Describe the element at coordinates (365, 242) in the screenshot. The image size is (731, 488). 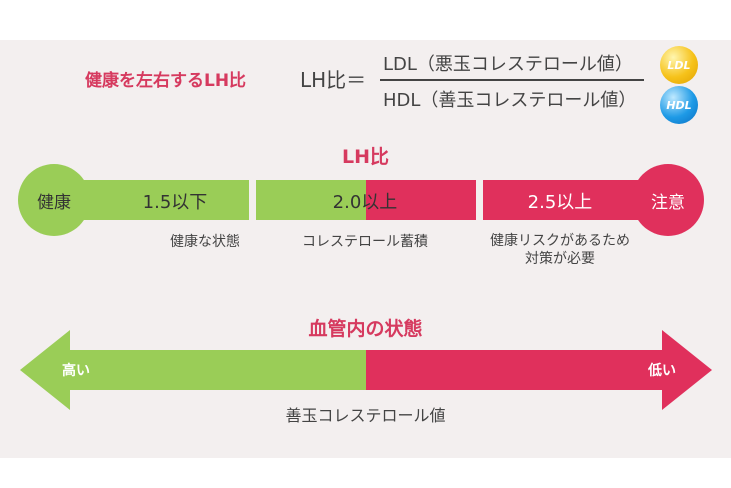
I see `segment-desc-2: コレステロール蓄積` at that location.